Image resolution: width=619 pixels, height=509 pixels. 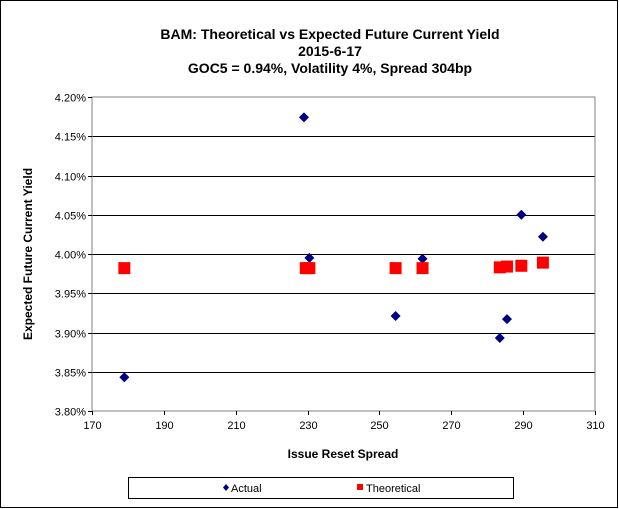 What do you see at coordinates (393, 489) in the screenshot?
I see `legend-theoretical-label: Theoretical` at bounding box center [393, 489].